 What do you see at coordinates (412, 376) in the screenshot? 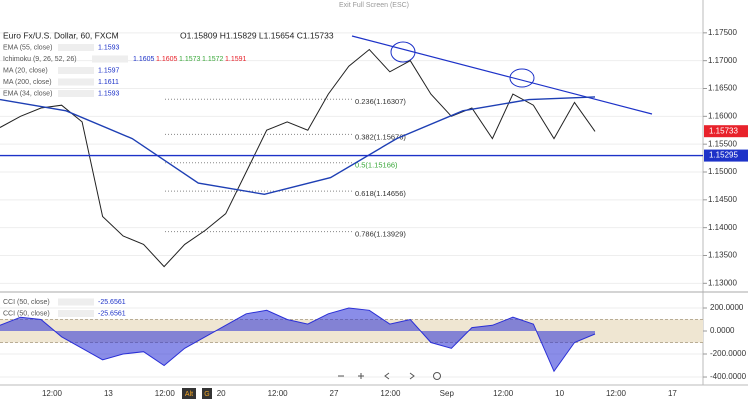
I see `scroll-right` at bounding box center [412, 376].